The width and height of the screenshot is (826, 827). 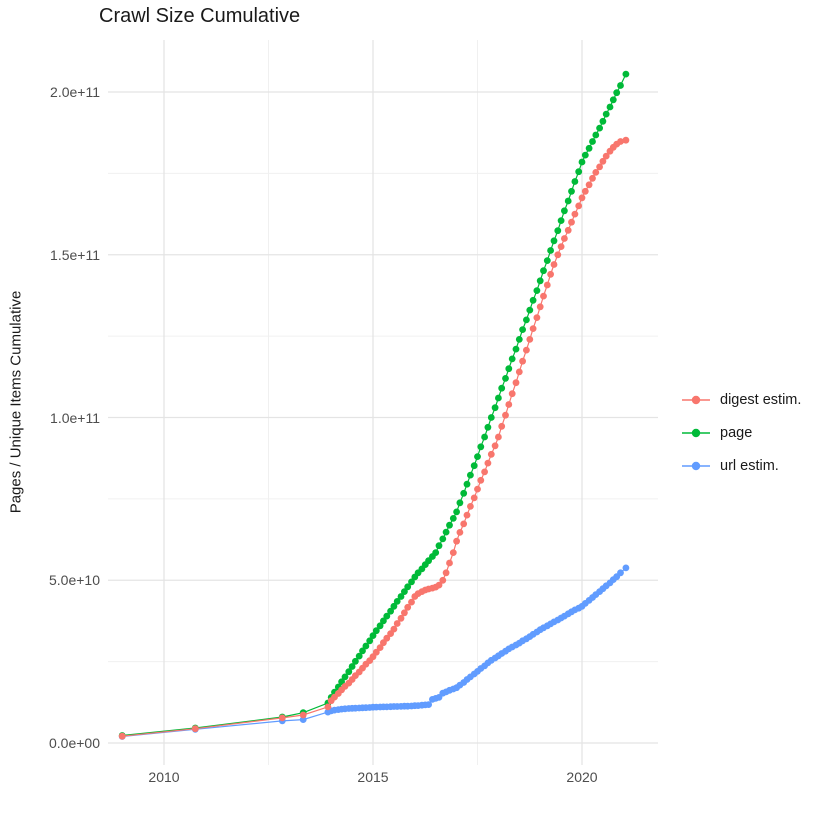 I want to click on y-tick-label: 5.0e+10, so click(x=74, y=580).